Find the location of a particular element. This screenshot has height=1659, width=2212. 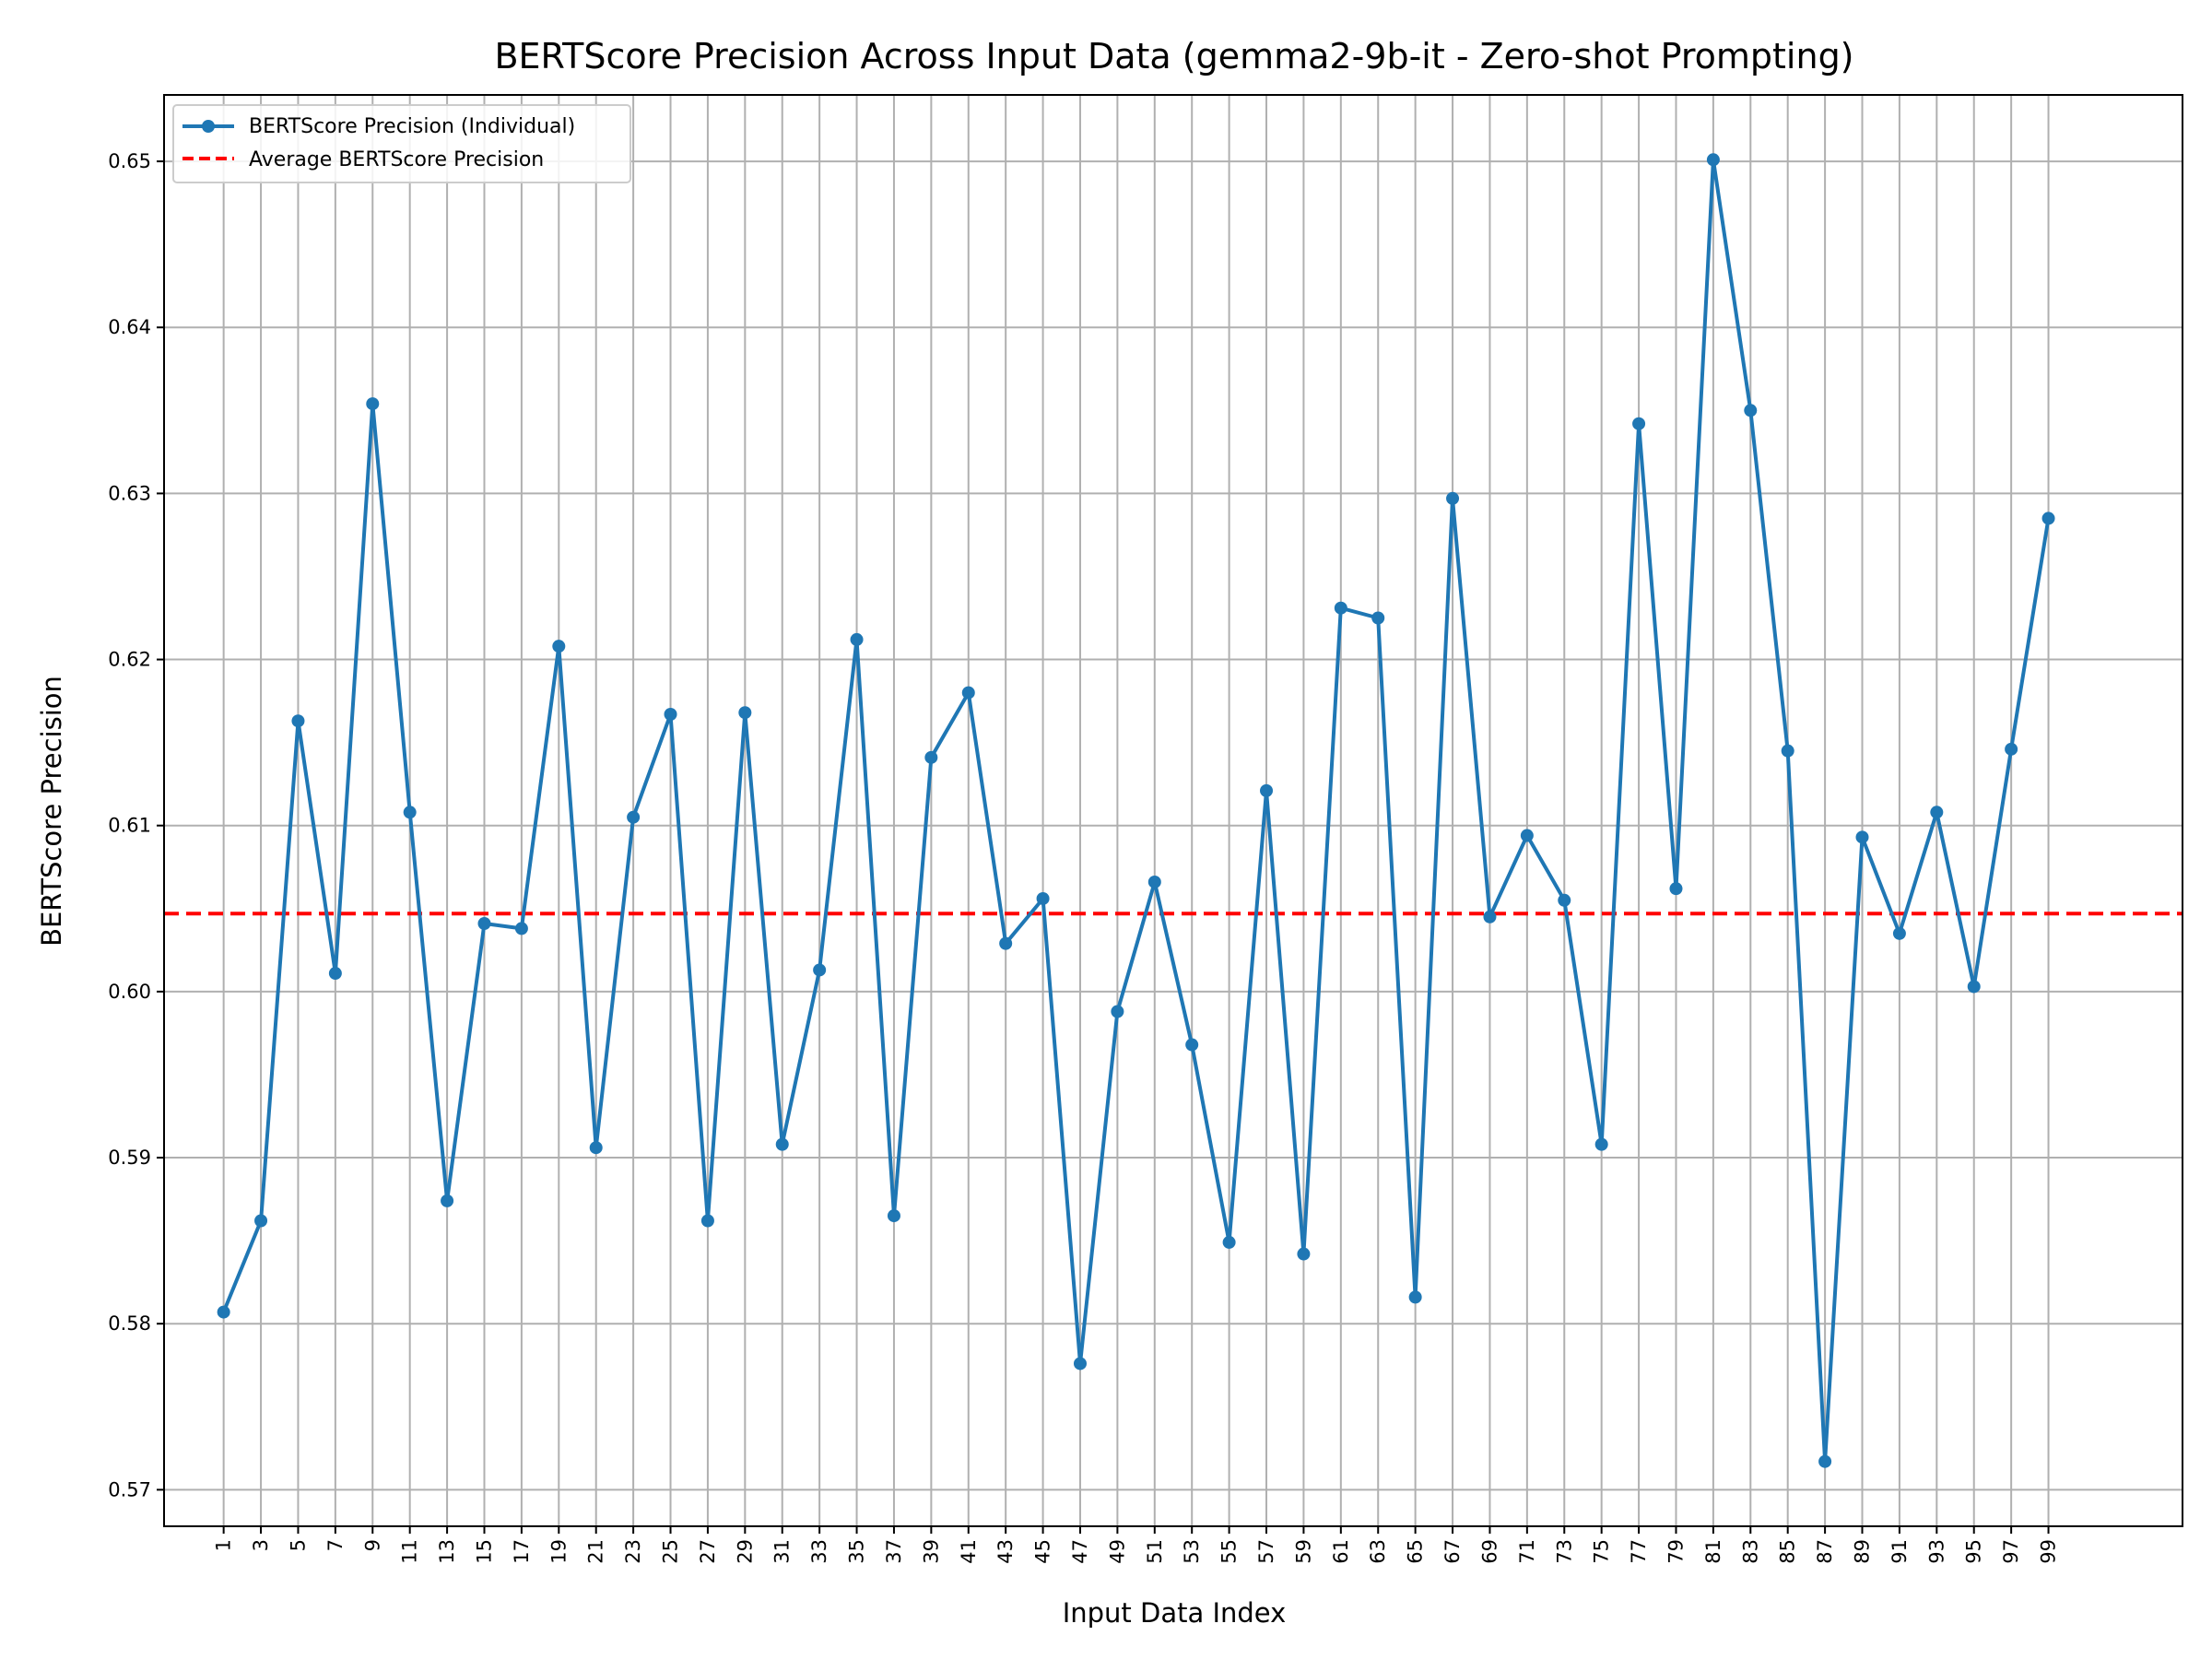

y-axis-label: BERTScore Precision is located at coordinates (51, 811).